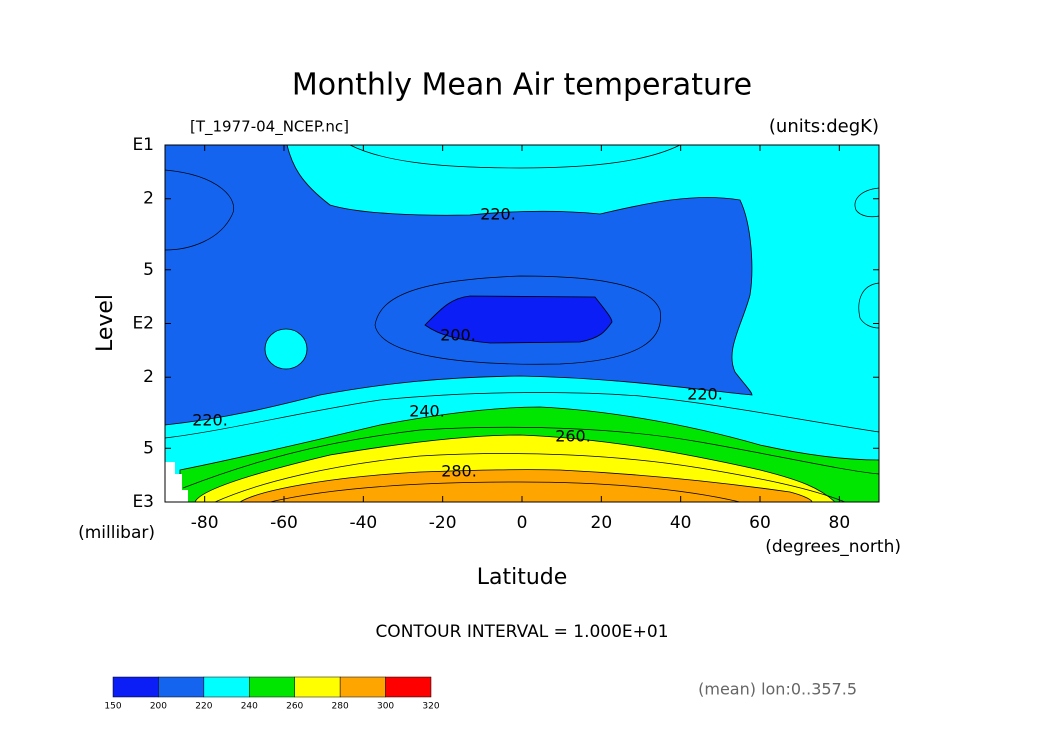 The image size is (1044, 739). Describe the element at coordinates (284, 523) in the screenshot. I see `x-tick-label: -60` at that location.